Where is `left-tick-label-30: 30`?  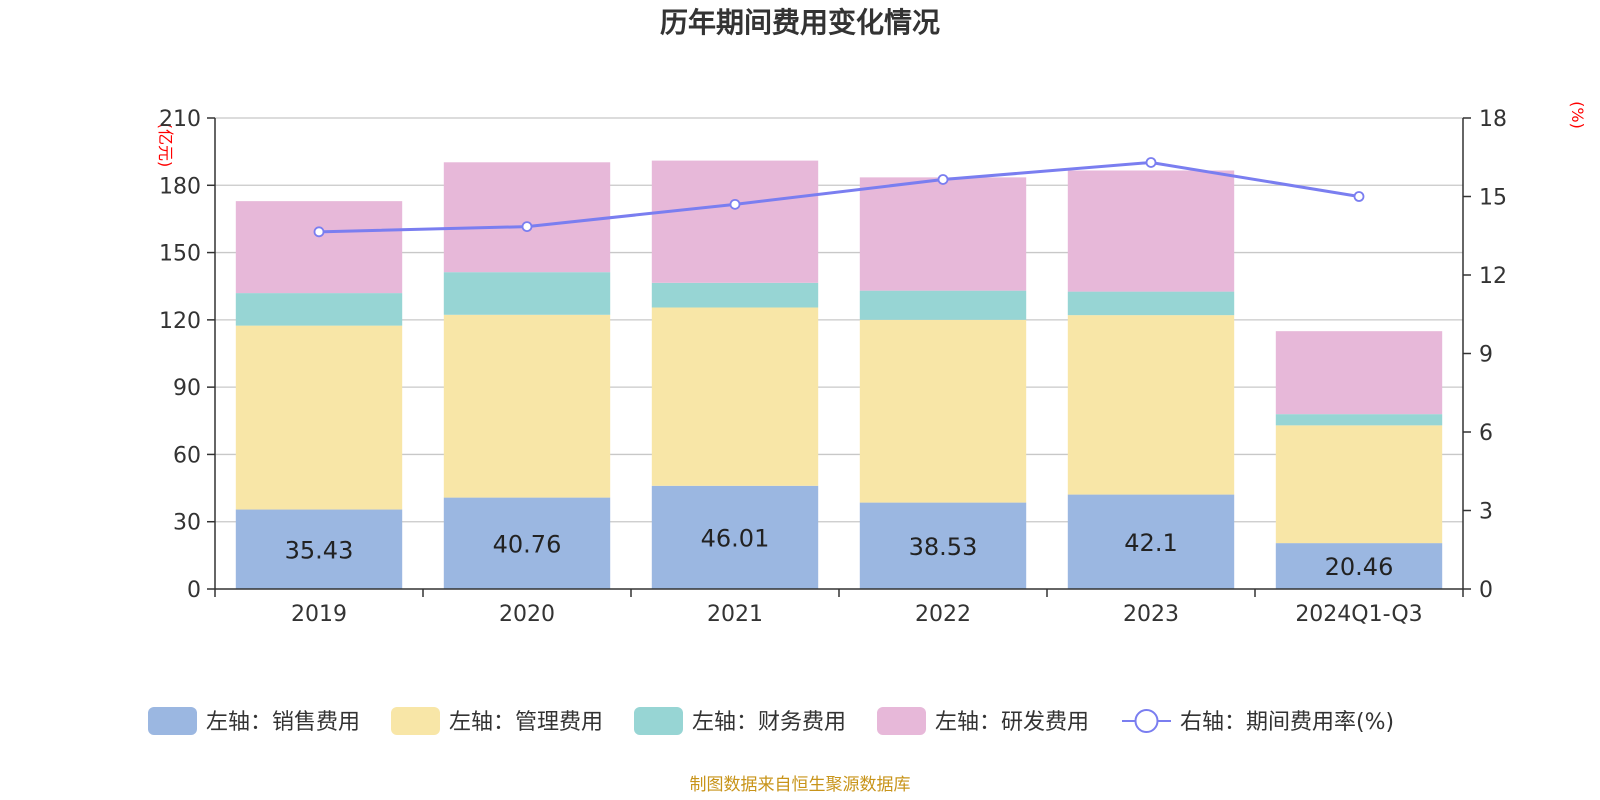
left-tick-label-30: 30 is located at coordinates (187, 523).